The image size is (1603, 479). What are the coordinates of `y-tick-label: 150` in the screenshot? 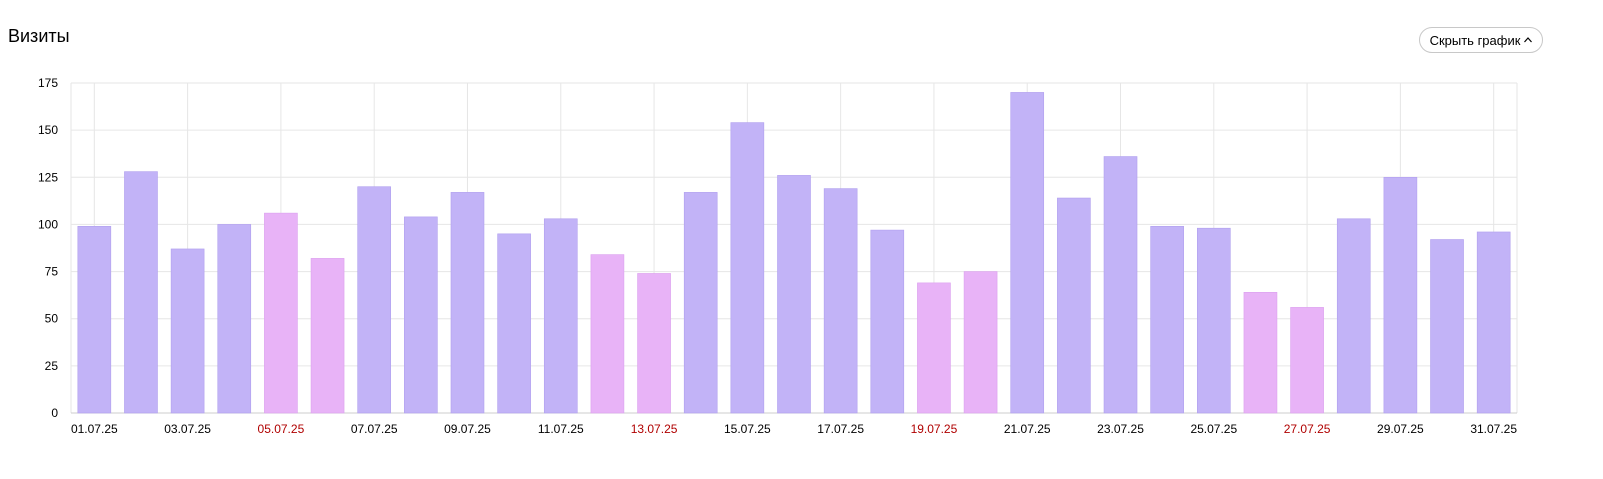 It's located at (48, 130).